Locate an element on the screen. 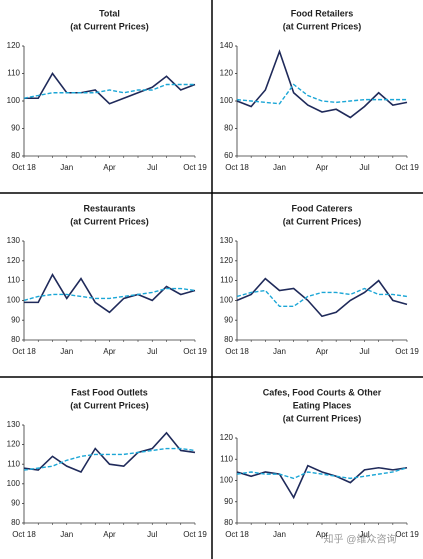 Image resolution: width=423 pixels, height=559 pixels. chart-title: Eating Places is located at coordinates (322, 405).